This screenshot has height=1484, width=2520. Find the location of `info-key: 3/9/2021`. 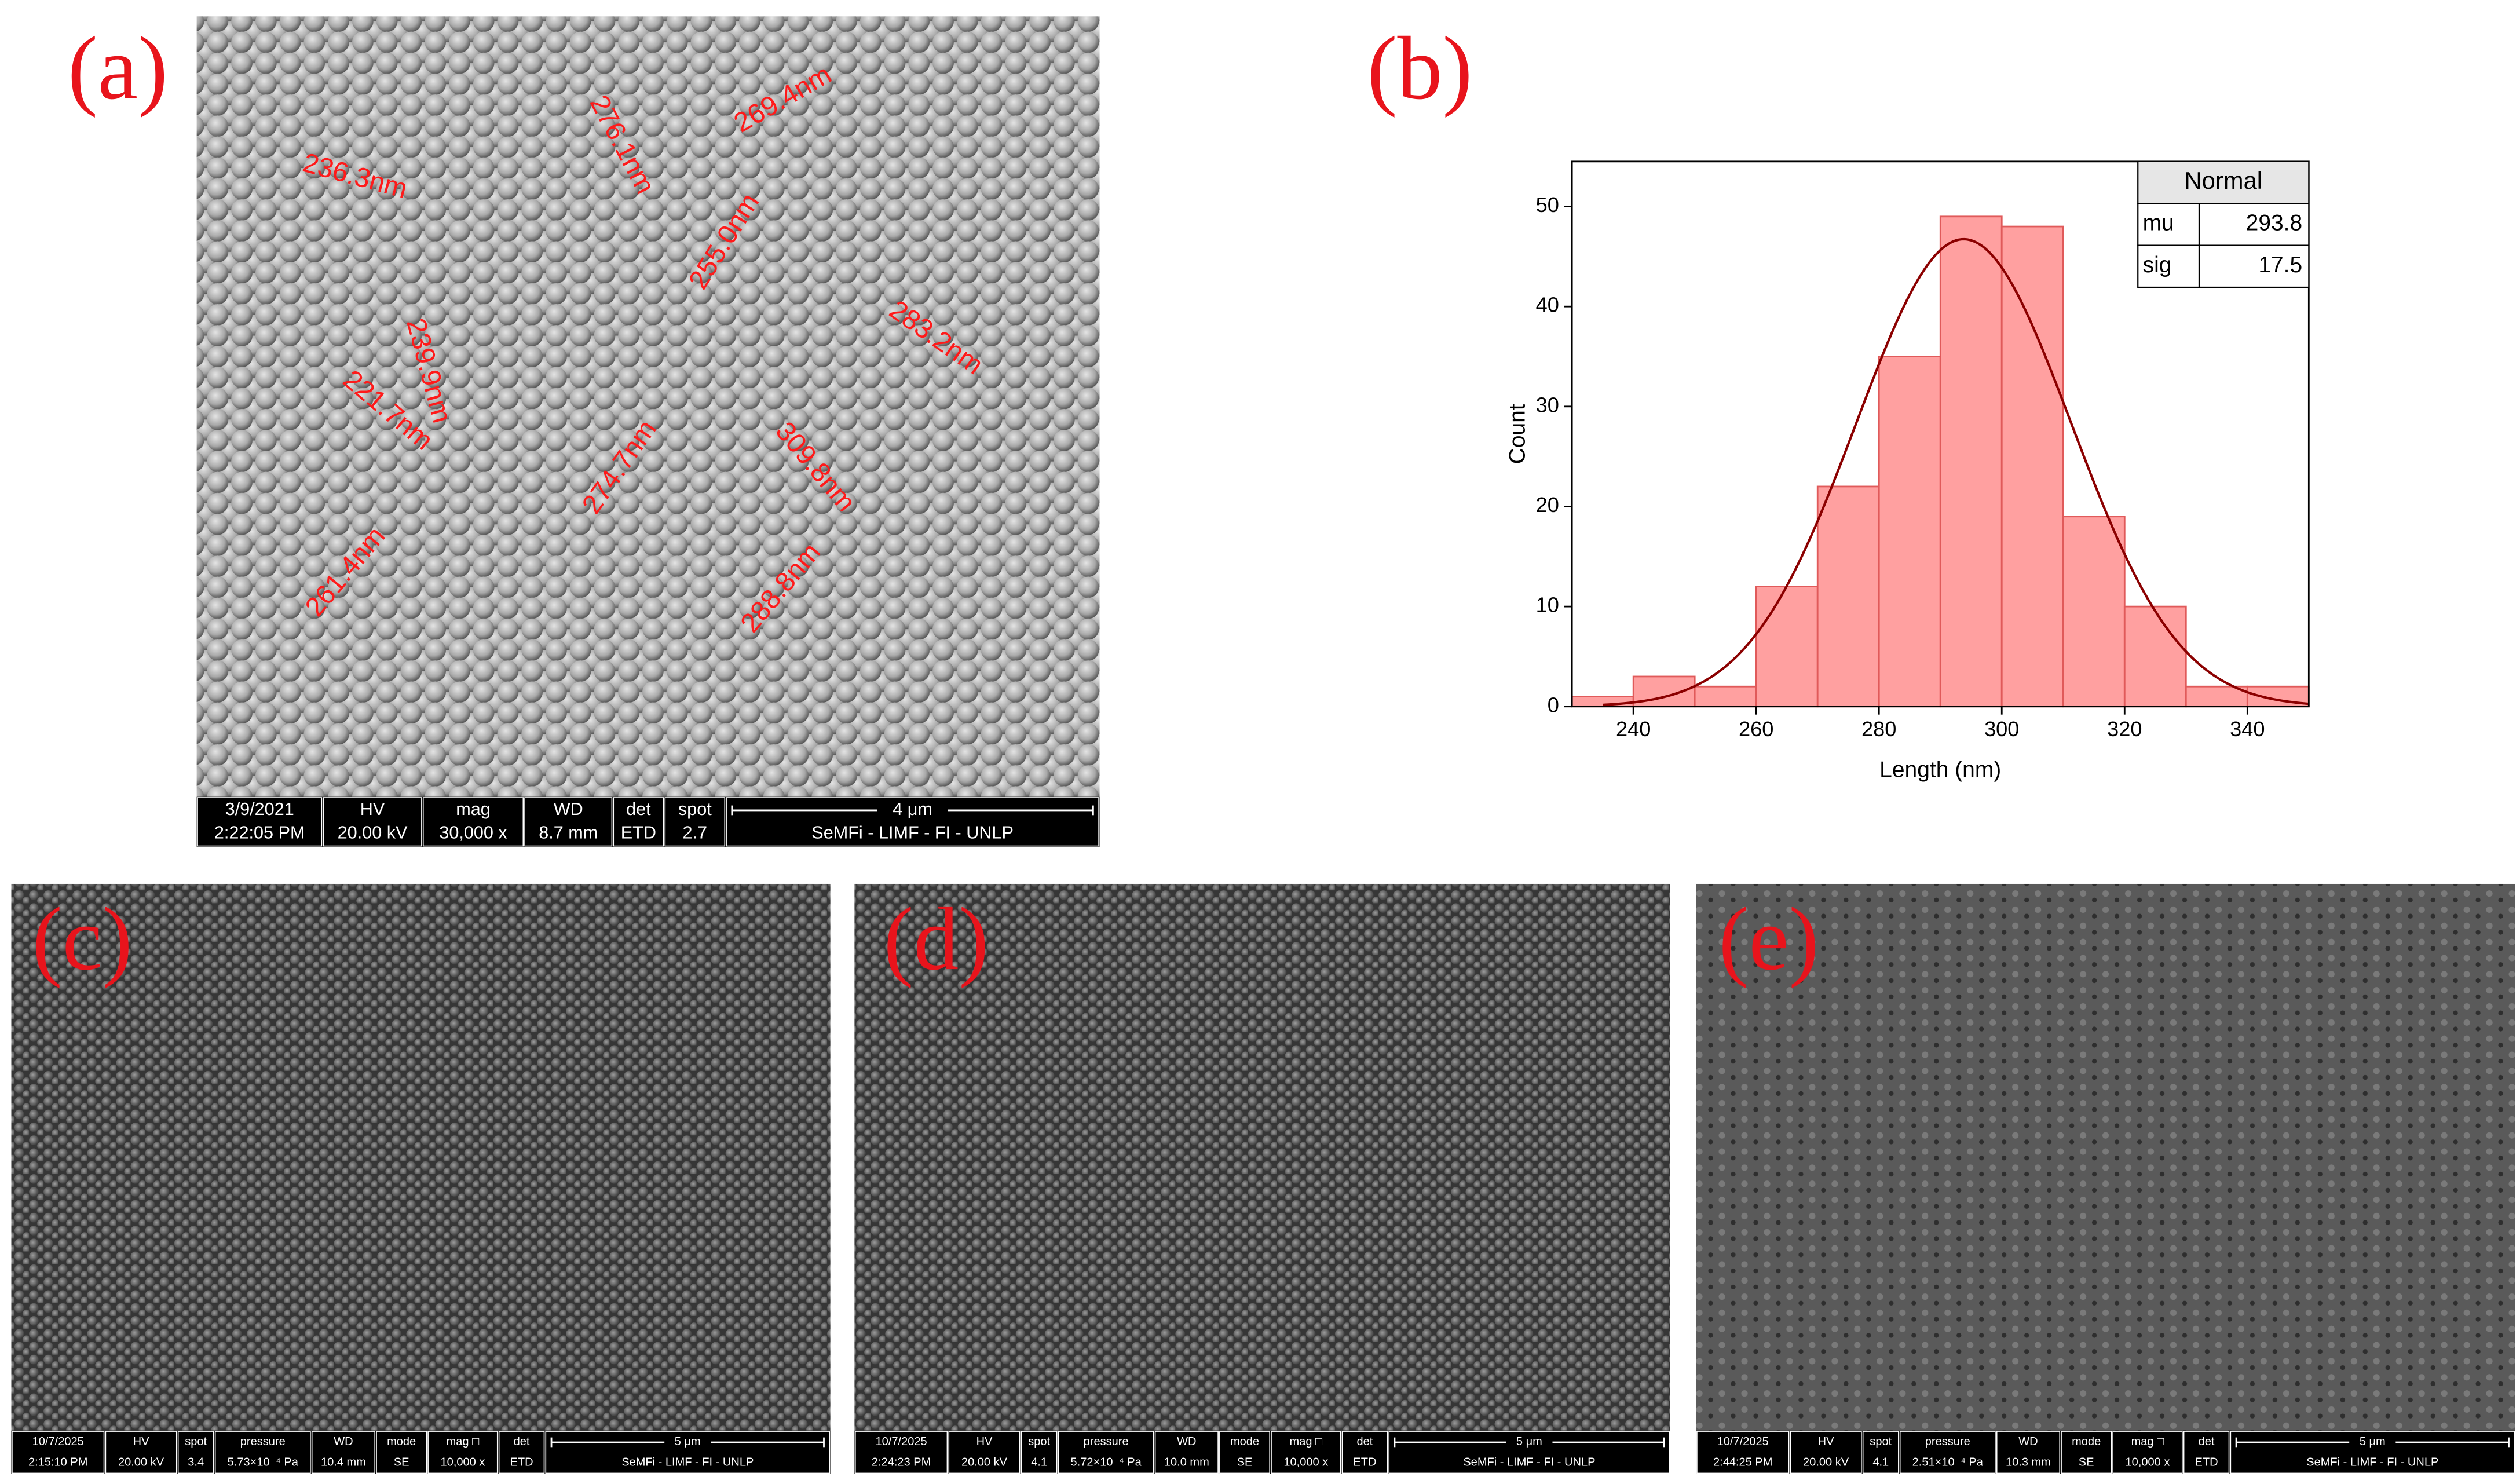

info-key: 3/9/2021 is located at coordinates (259, 809).